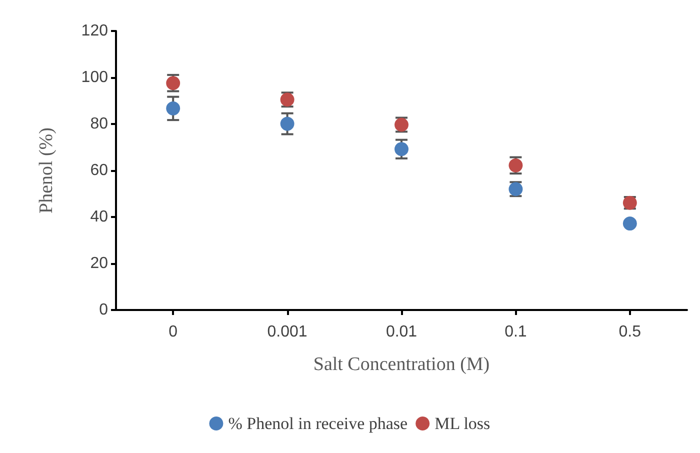  I want to click on x-tick-label: 0.01, so click(402, 332).